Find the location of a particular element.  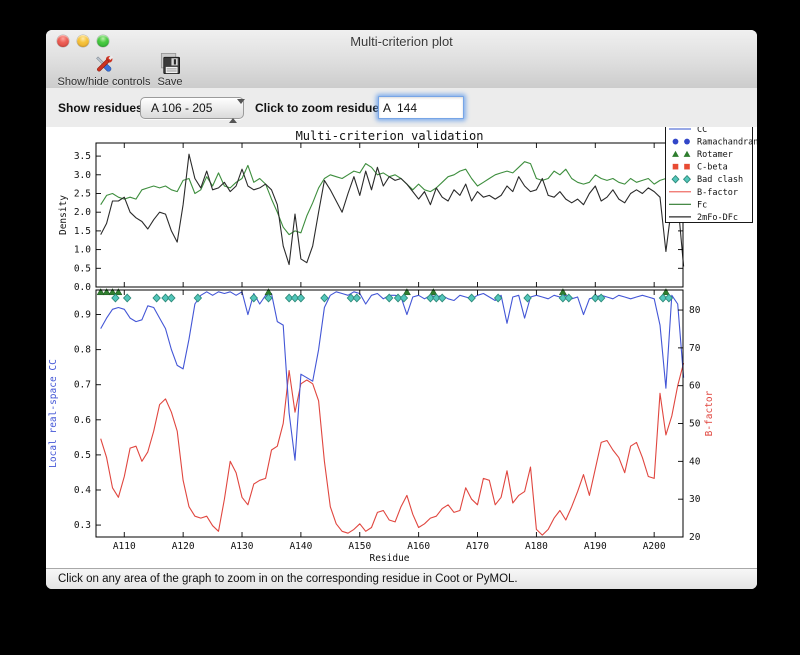

svg-text: 40 is located at coordinates (695, 461).